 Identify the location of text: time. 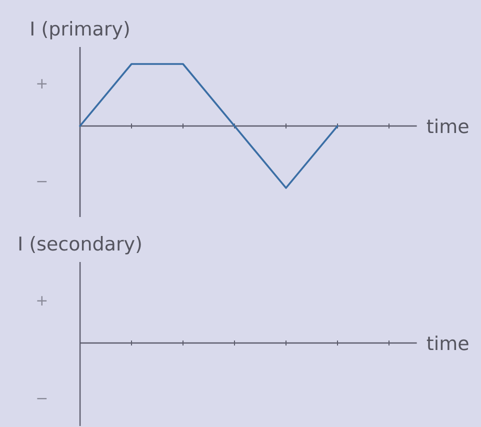
(447, 343).